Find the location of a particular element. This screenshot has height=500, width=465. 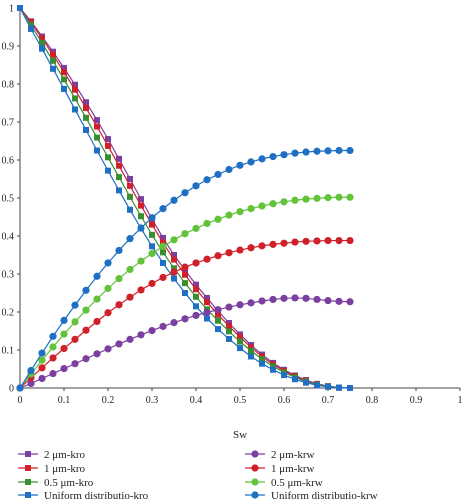

legend-item: 0.5 μm-kro is located at coordinates (56, 483).